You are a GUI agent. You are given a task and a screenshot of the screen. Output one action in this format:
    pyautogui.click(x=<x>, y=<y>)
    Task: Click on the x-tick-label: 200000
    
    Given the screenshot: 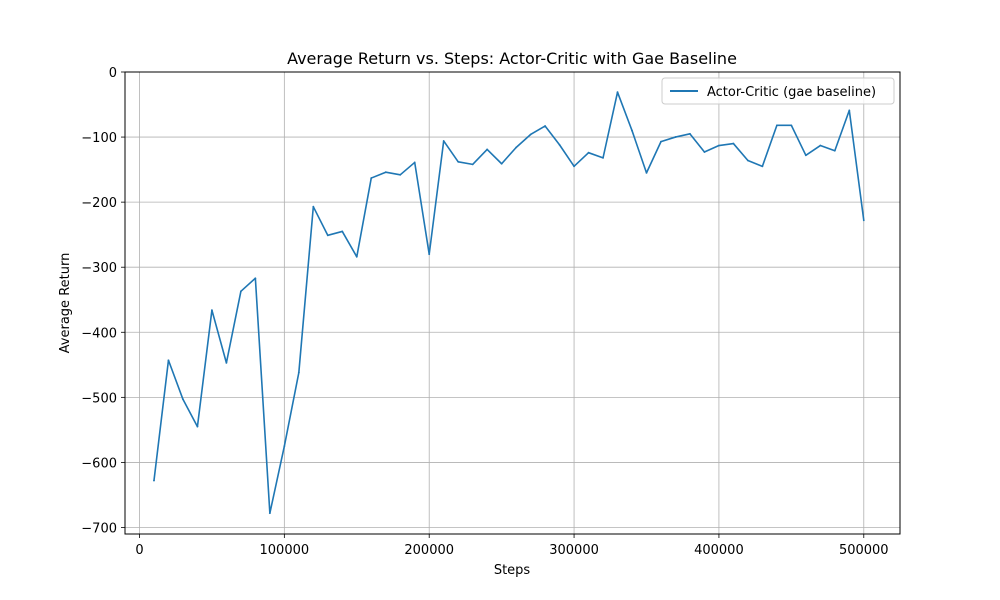 What is the action you would take?
    pyautogui.click(x=429, y=550)
    